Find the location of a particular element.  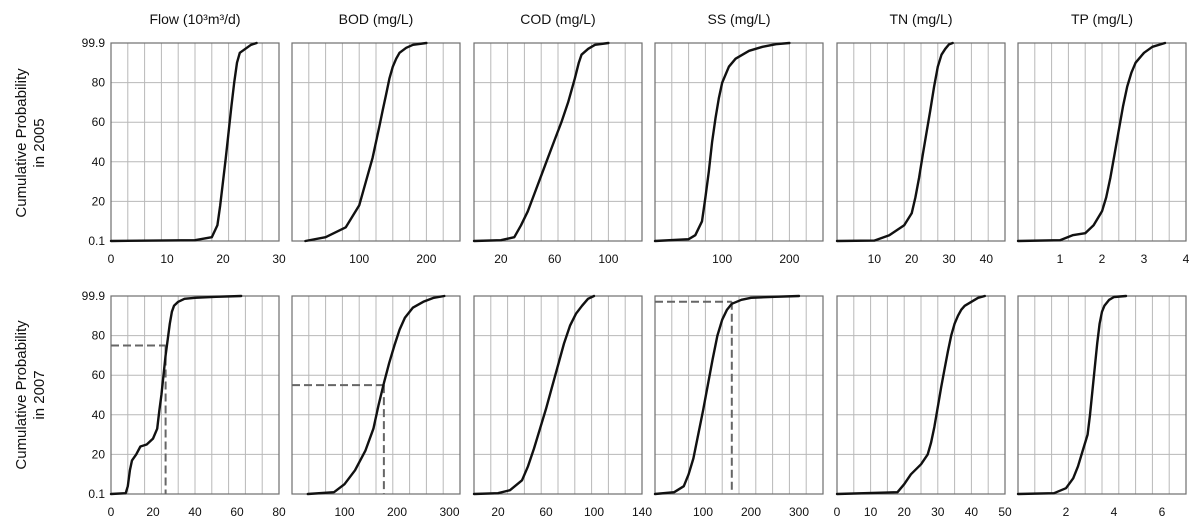

panel-10: 0 10 20 30 40 50 is located at coordinates (923, 406).